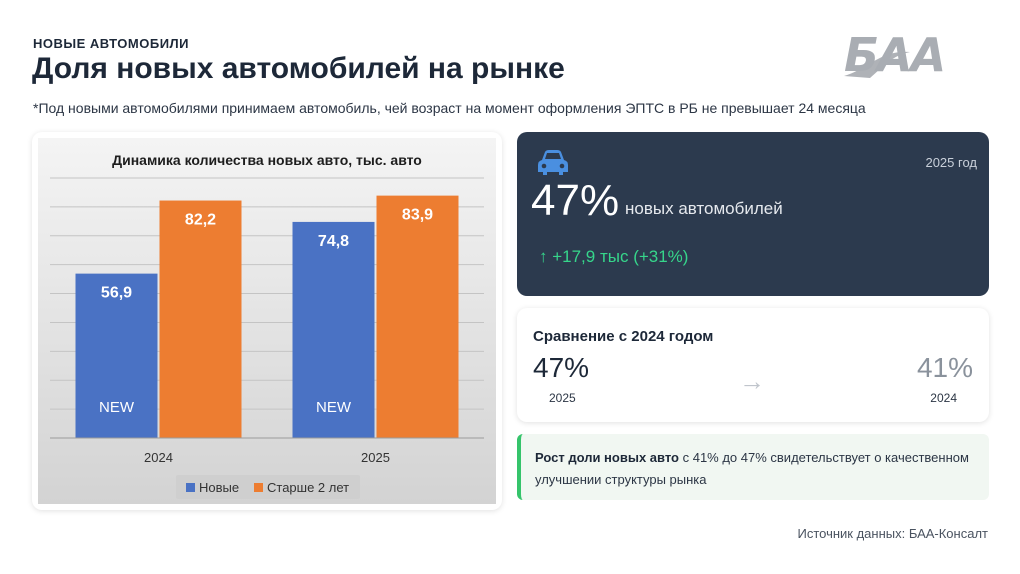  What do you see at coordinates (704, 208) in the screenshot?
I see `kpi-label: новых автомобилей` at bounding box center [704, 208].